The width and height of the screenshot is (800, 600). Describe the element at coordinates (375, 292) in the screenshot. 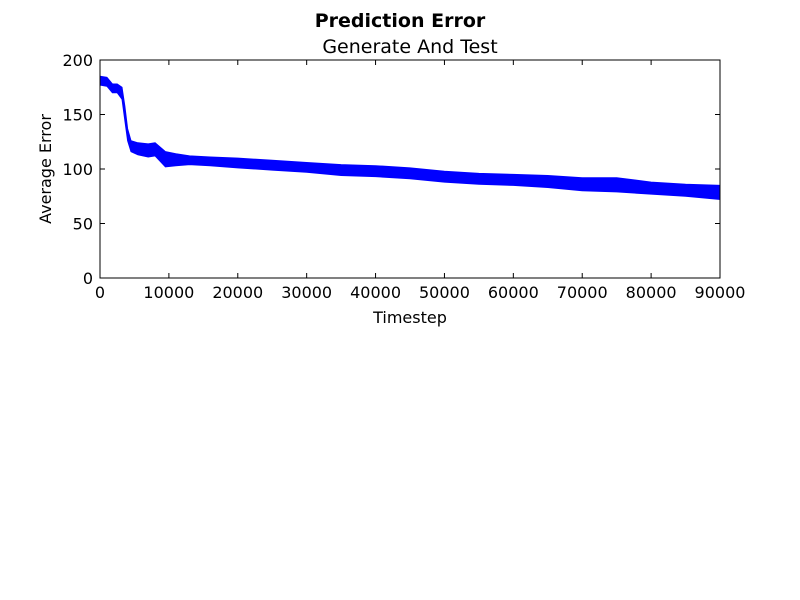

I see `x-tick-label: 40000` at that location.